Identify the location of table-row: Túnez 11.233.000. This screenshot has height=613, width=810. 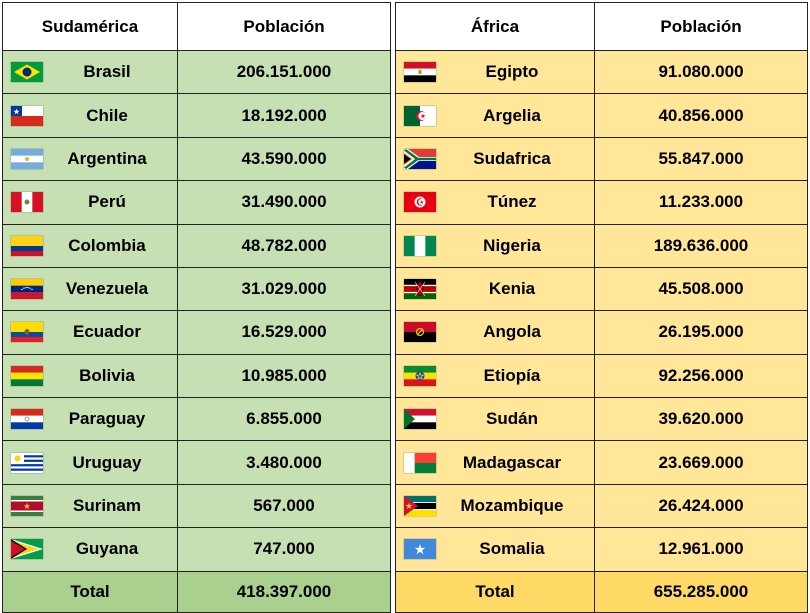
(601, 202).